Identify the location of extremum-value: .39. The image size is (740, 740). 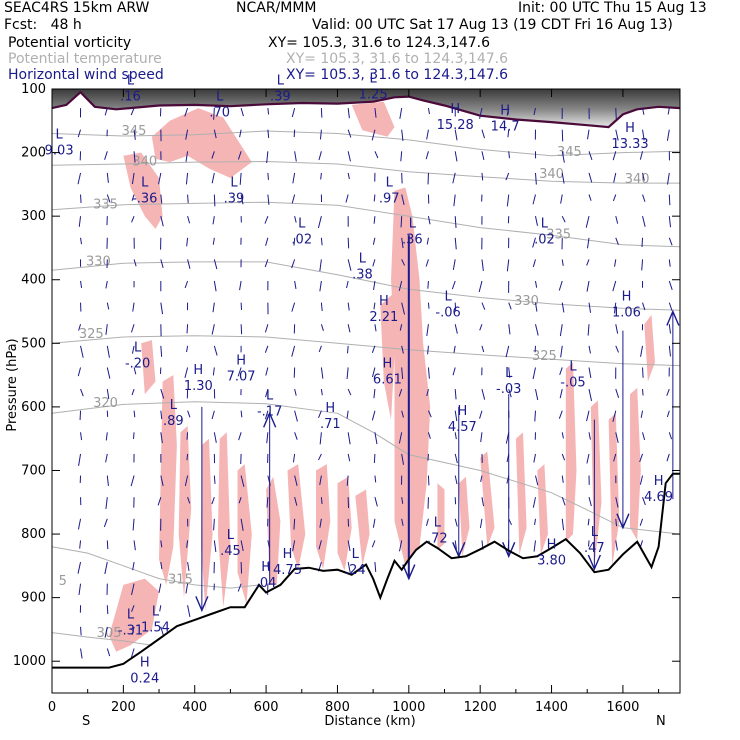
(280, 97).